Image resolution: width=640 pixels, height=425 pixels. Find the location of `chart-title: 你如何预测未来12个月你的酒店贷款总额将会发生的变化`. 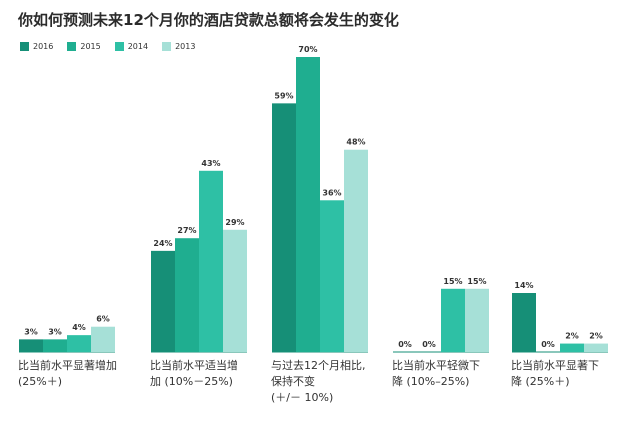

chart-title: 你如何预测未来12个月你的酒店贷款总额将会发生的变化 is located at coordinates (208, 20).